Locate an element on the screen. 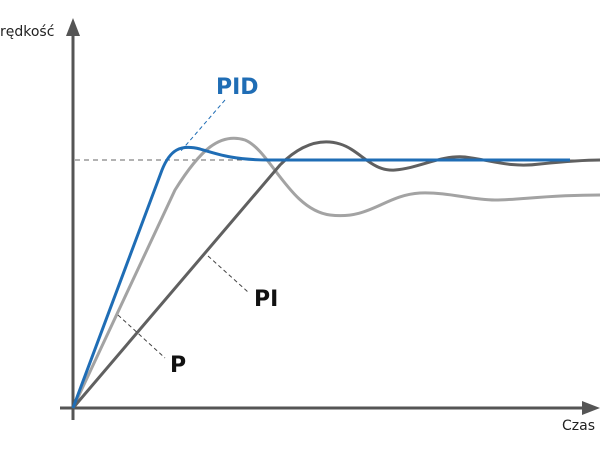 Image resolution: width=600 pixels, height=450 pixels. x-axis-label: Czas is located at coordinates (578, 426).